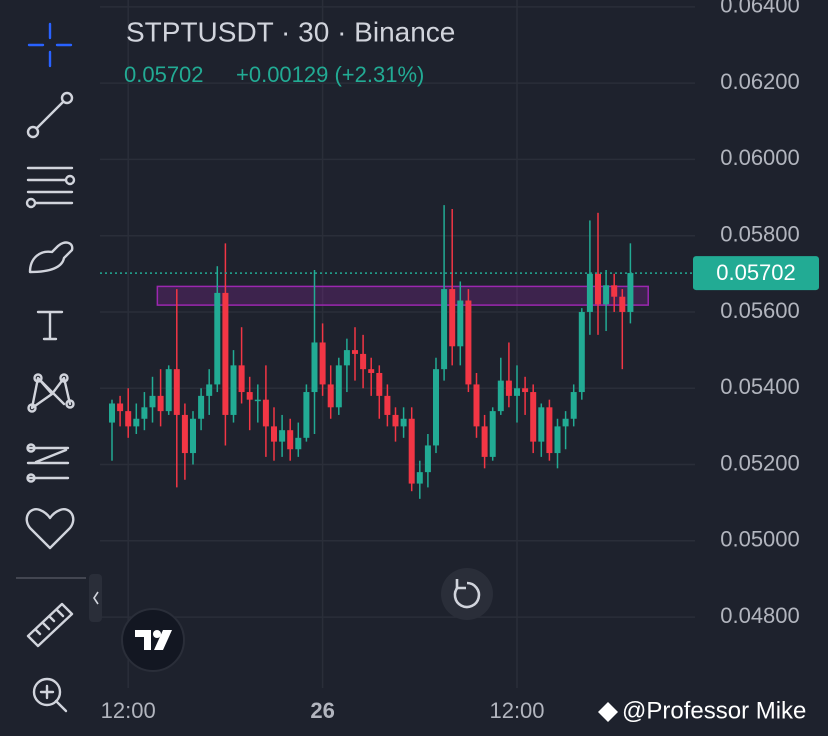 The height and width of the screenshot is (736, 828). I want to click on x-tick-label: 12:00, so click(516, 710).